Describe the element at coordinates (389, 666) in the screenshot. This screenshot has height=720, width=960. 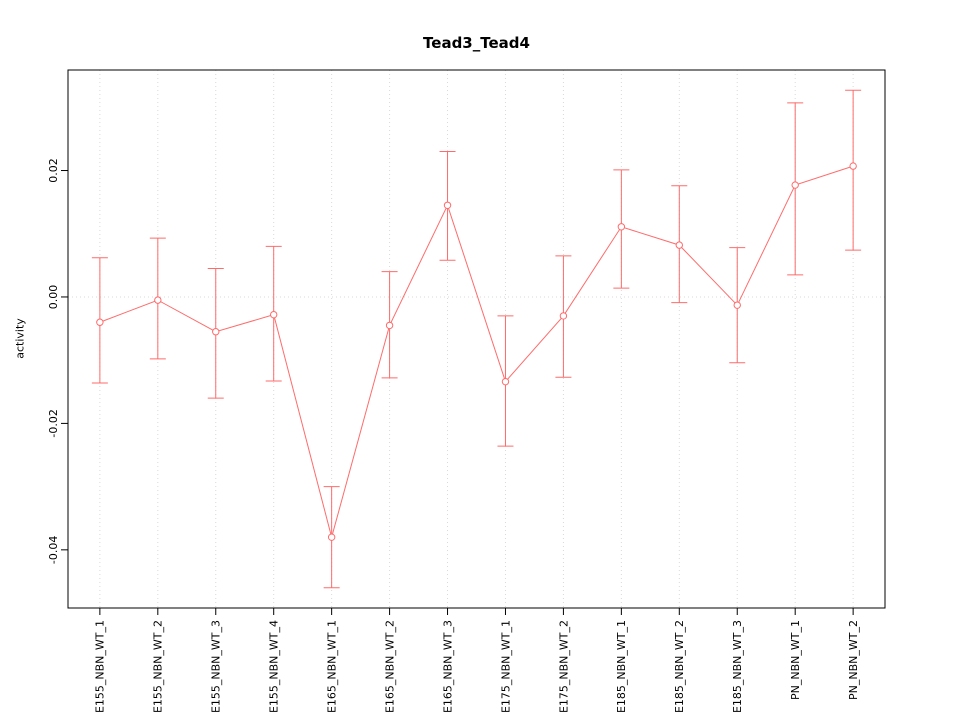
I see `svg-text: E165_NBN_WT_2` at that location.